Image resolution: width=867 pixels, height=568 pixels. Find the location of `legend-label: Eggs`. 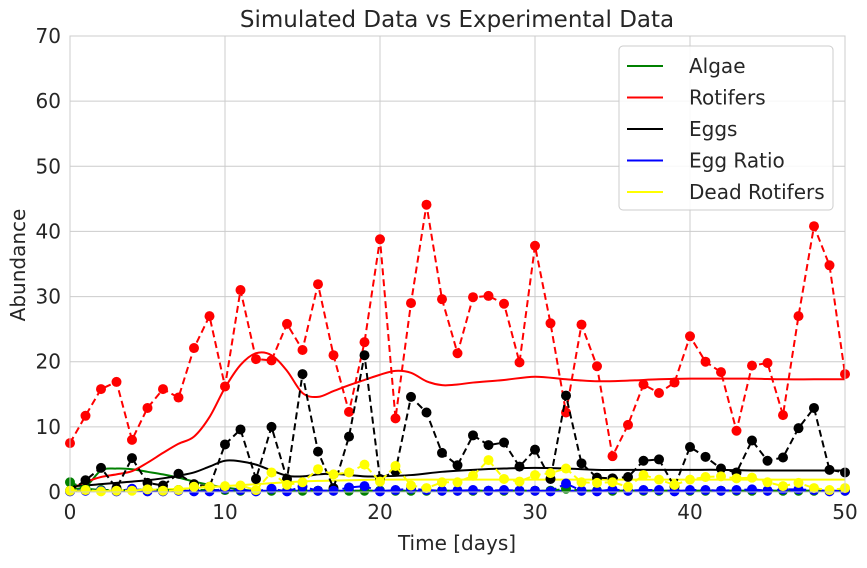

legend-label: Eggs is located at coordinates (713, 129).